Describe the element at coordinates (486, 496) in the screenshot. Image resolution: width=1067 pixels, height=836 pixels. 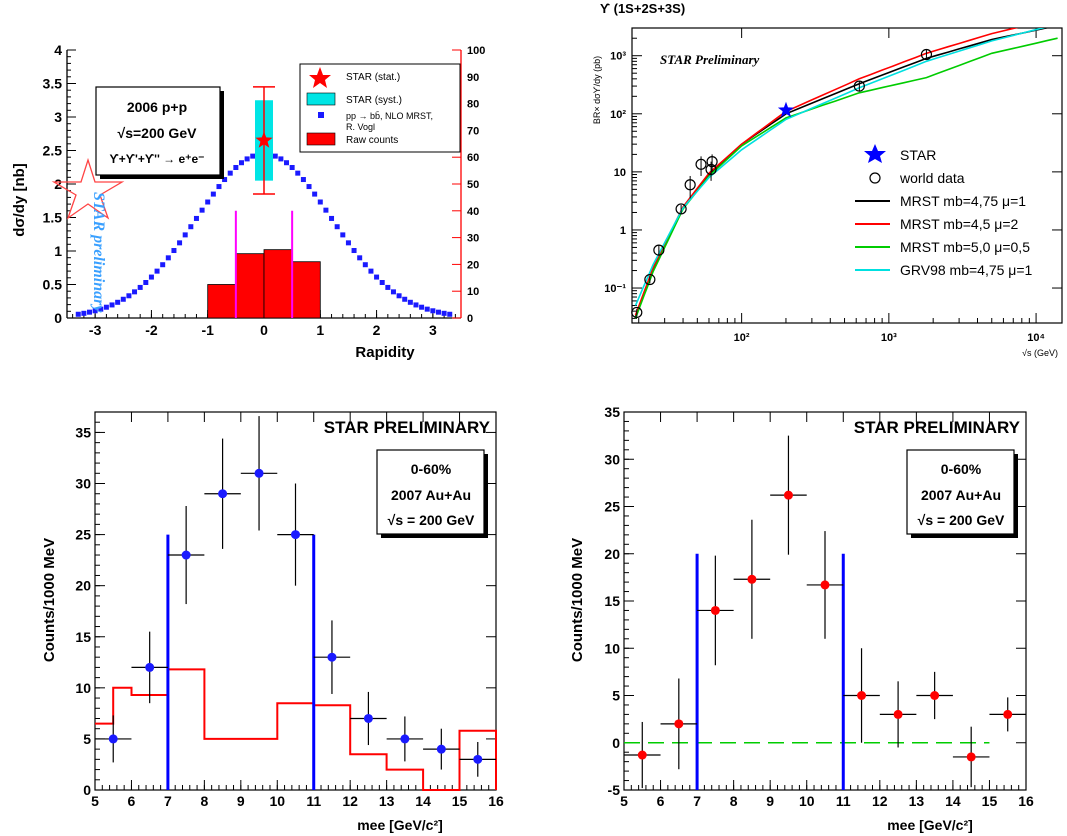
I see `p3-info-box-shadow` at that location.